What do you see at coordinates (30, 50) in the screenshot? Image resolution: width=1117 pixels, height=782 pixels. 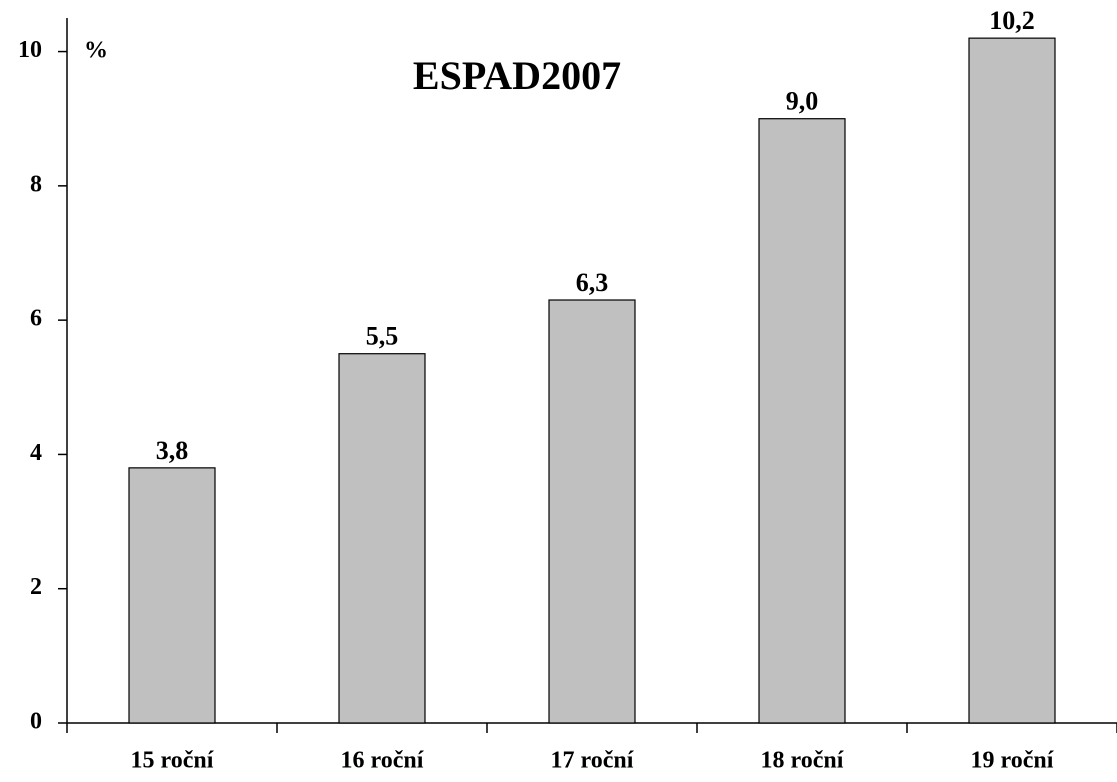 I see `y-tick-label: 10` at bounding box center [30, 50].